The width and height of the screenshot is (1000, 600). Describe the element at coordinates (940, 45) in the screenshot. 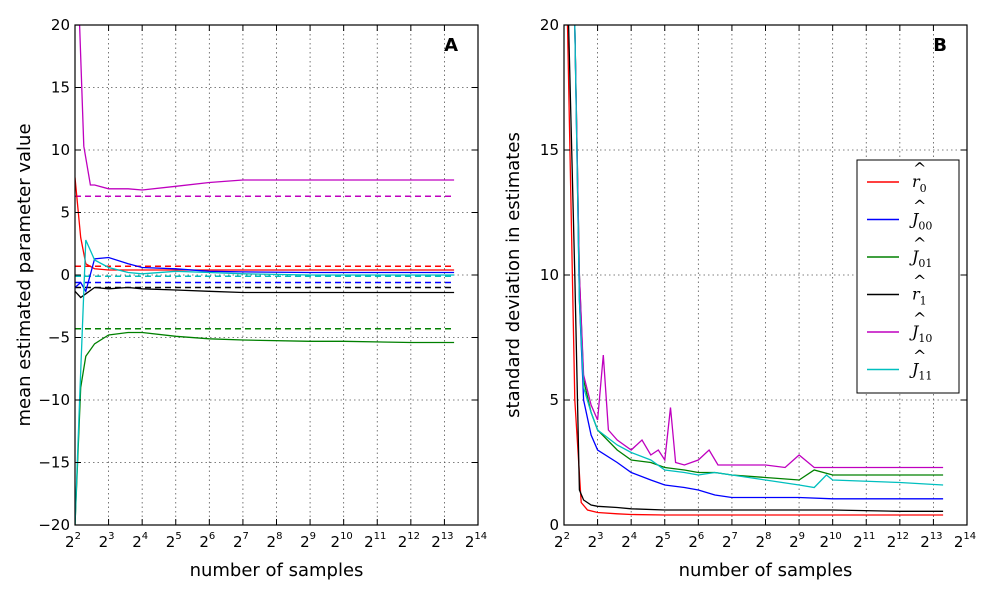

I see `panel-label: B` at that location.